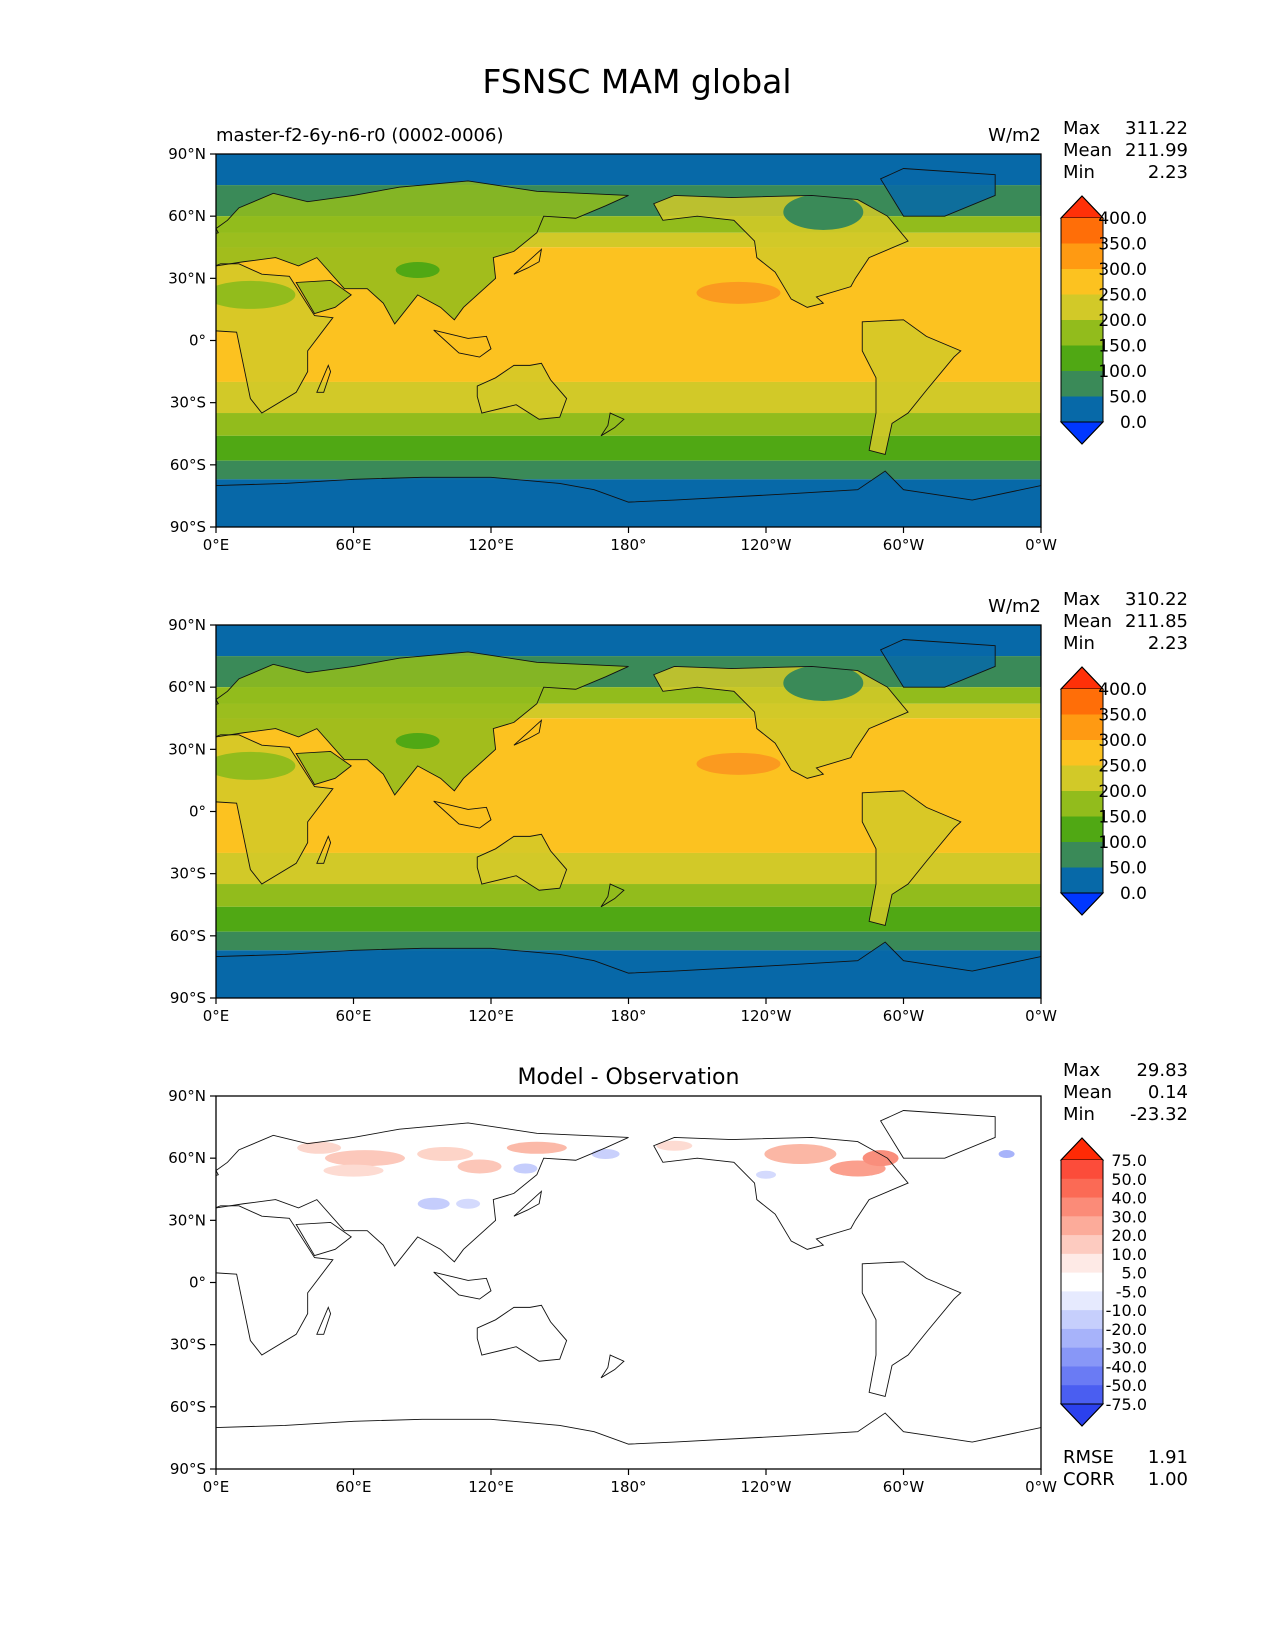  Describe the element at coordinates (1087, 1092) in the screenshot. I see `stat-label: Mean` at that location.